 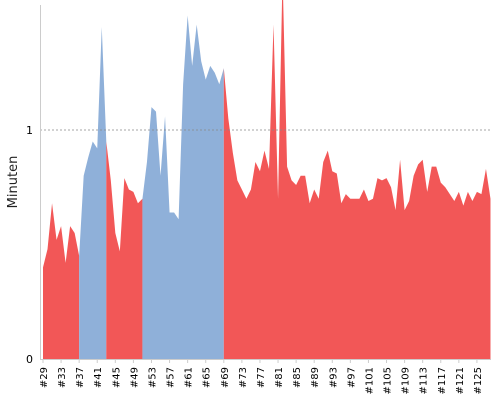 I want to click on x-tick-label: #41, so click(x=98, y=377).